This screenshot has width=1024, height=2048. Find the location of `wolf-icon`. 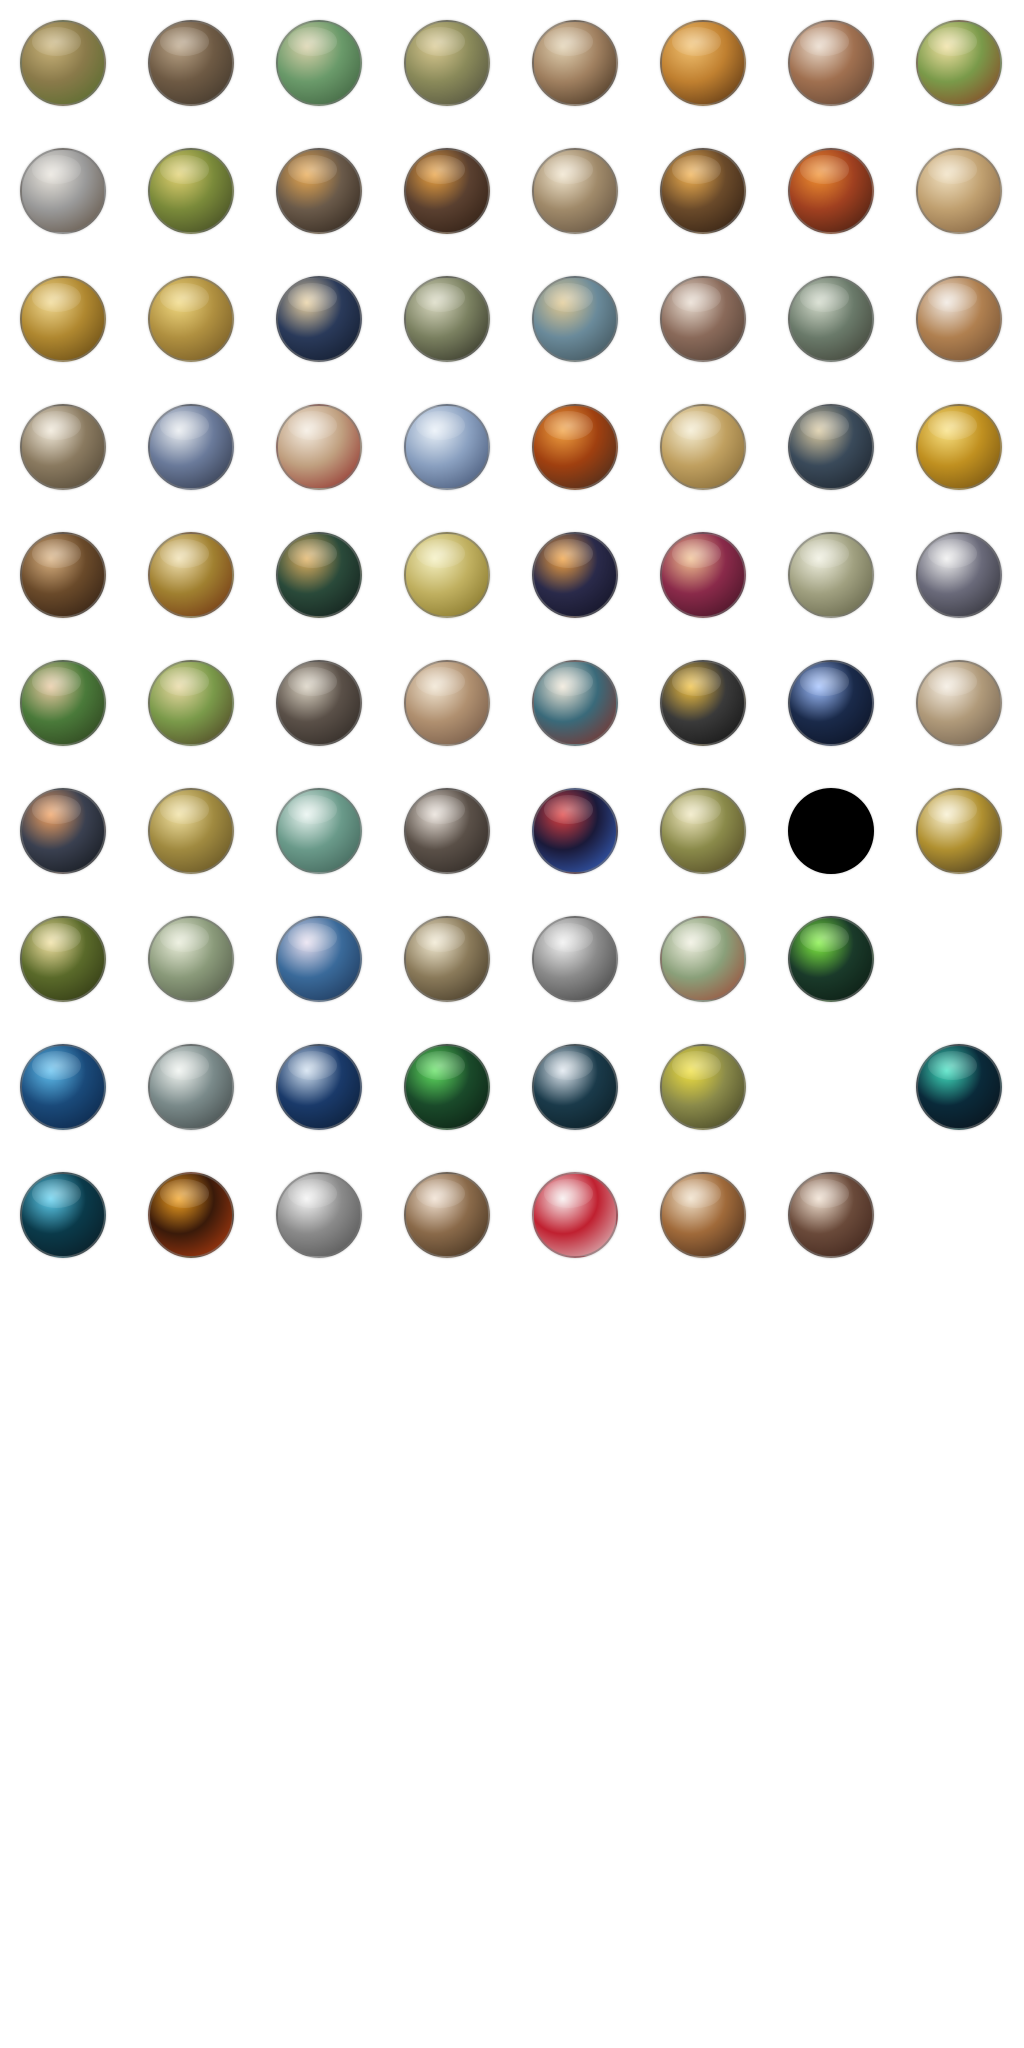

wolf-icon is located at coordinates (703, 1215).